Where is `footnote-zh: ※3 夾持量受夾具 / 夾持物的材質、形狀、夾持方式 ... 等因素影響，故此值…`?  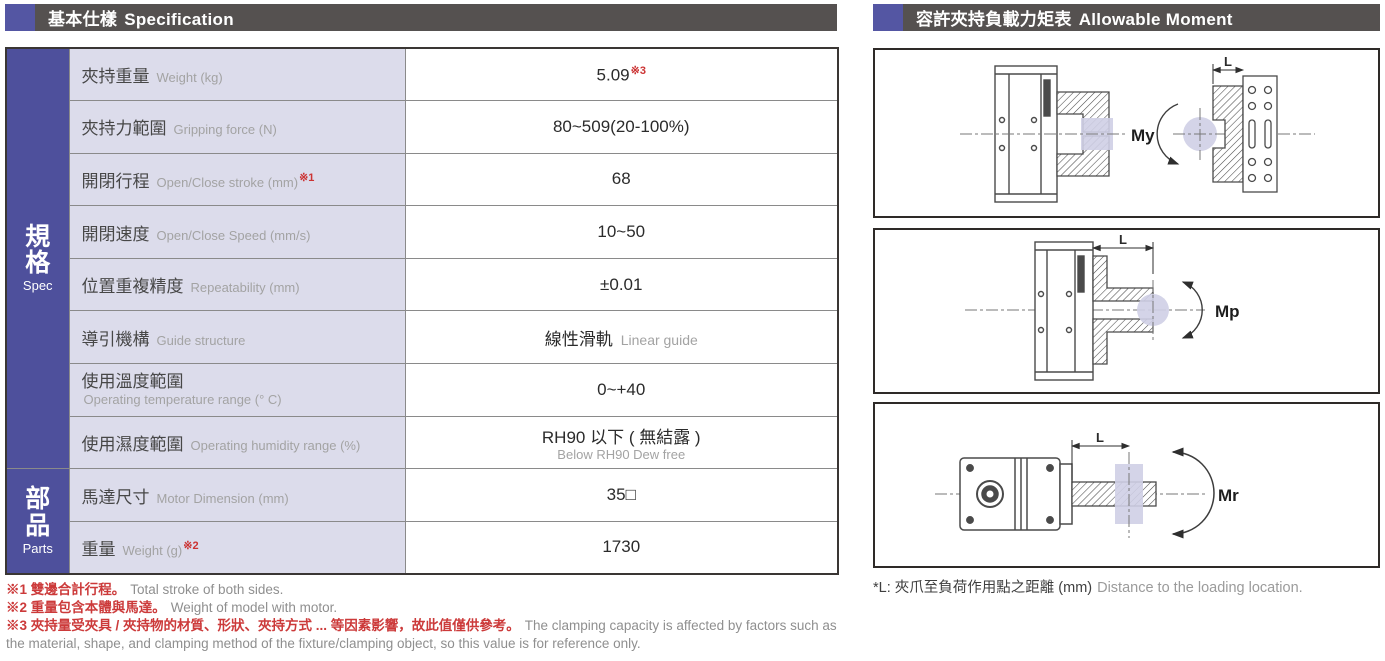
footnote-zh: ※3 夾持量受夾具 / 夾持物的材質、形狀、夾持方式 ... 等因素影響，故此值… is located at coordinates (263, 625).